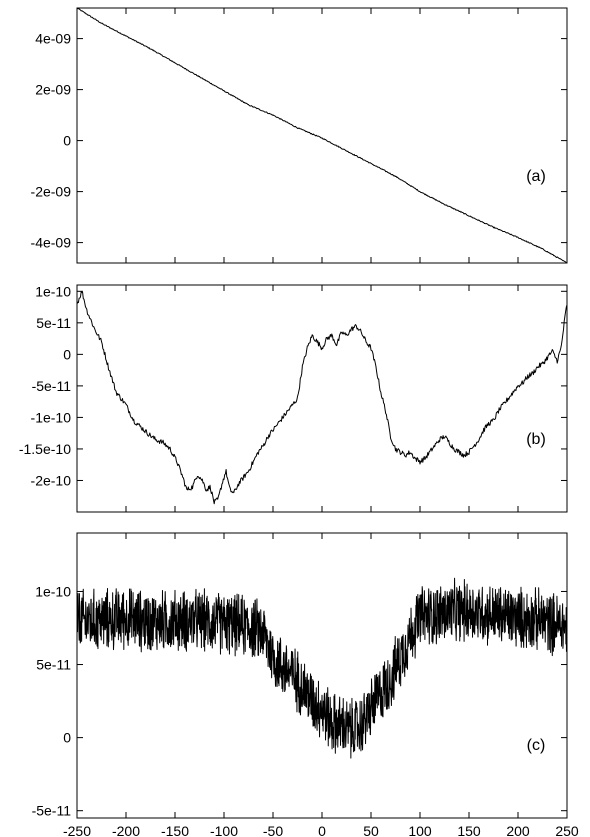 The height and width of the screenshot is (837, 590). Describe the element at coordinates (45, 449) in the screenshot. I see `panel-b-y-tick-label: -1.5e-10` at that location.